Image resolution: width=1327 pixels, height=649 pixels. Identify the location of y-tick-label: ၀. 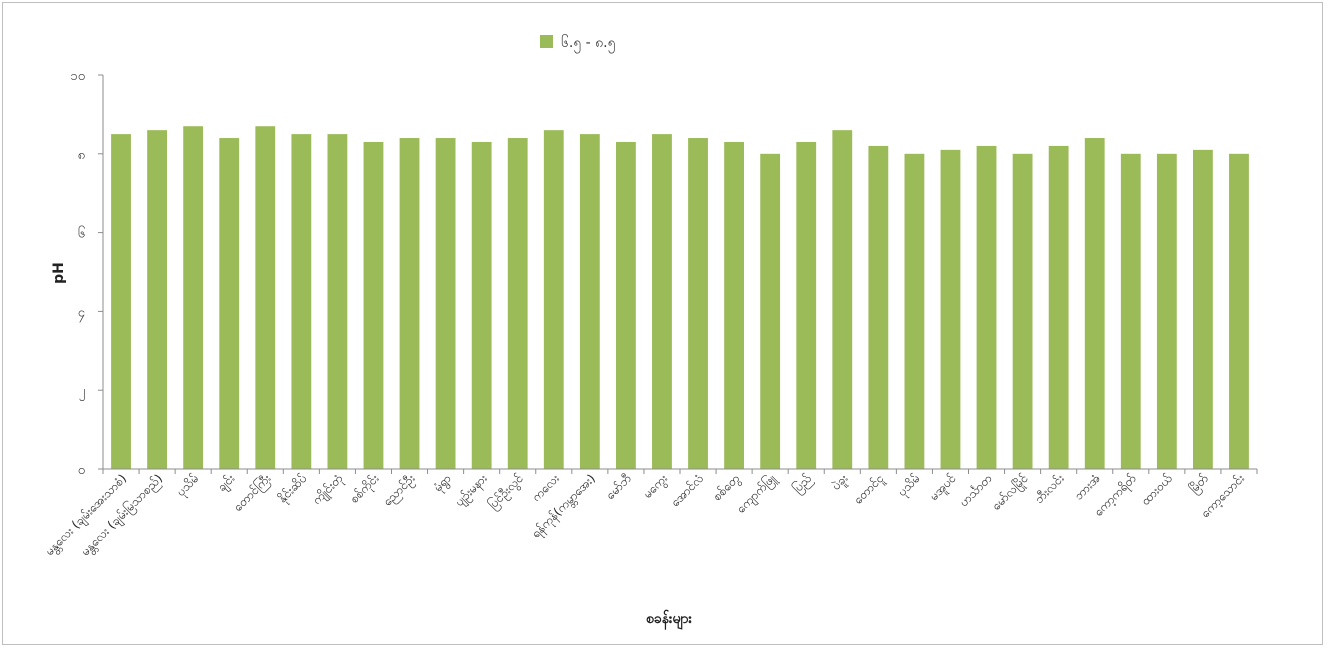
(81, 470).